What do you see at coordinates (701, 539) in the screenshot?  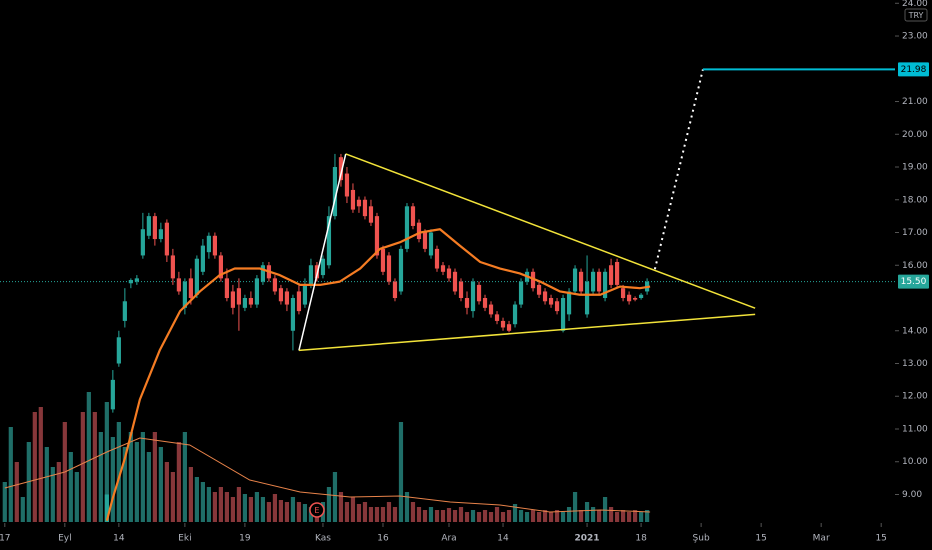 I see `x-tick-label: Şub` at bounding box center [701, 539].